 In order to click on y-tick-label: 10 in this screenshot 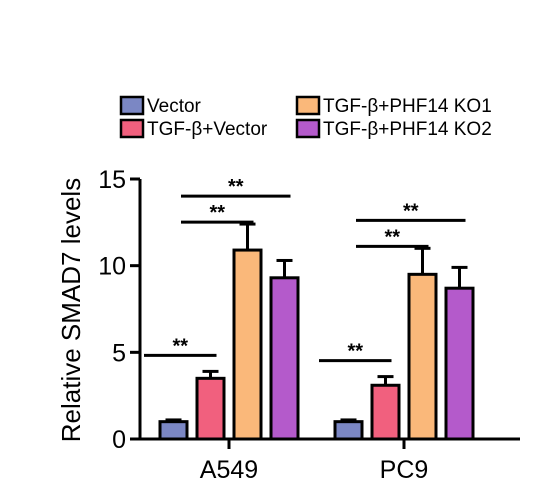, I will do `click(112, 267)`.